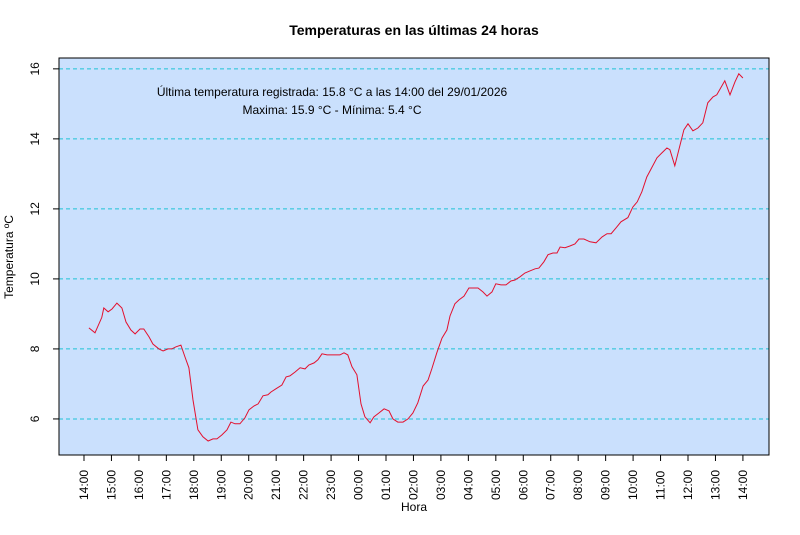 The image size is (800, 535). I want to click on y-axis: 6 8 10 12 14 16, so click(44, 242).